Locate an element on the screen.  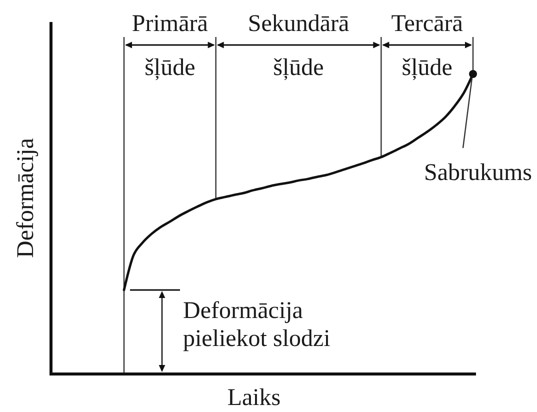
y-axis-title: Deformācija is located at coordinates (26, 198).